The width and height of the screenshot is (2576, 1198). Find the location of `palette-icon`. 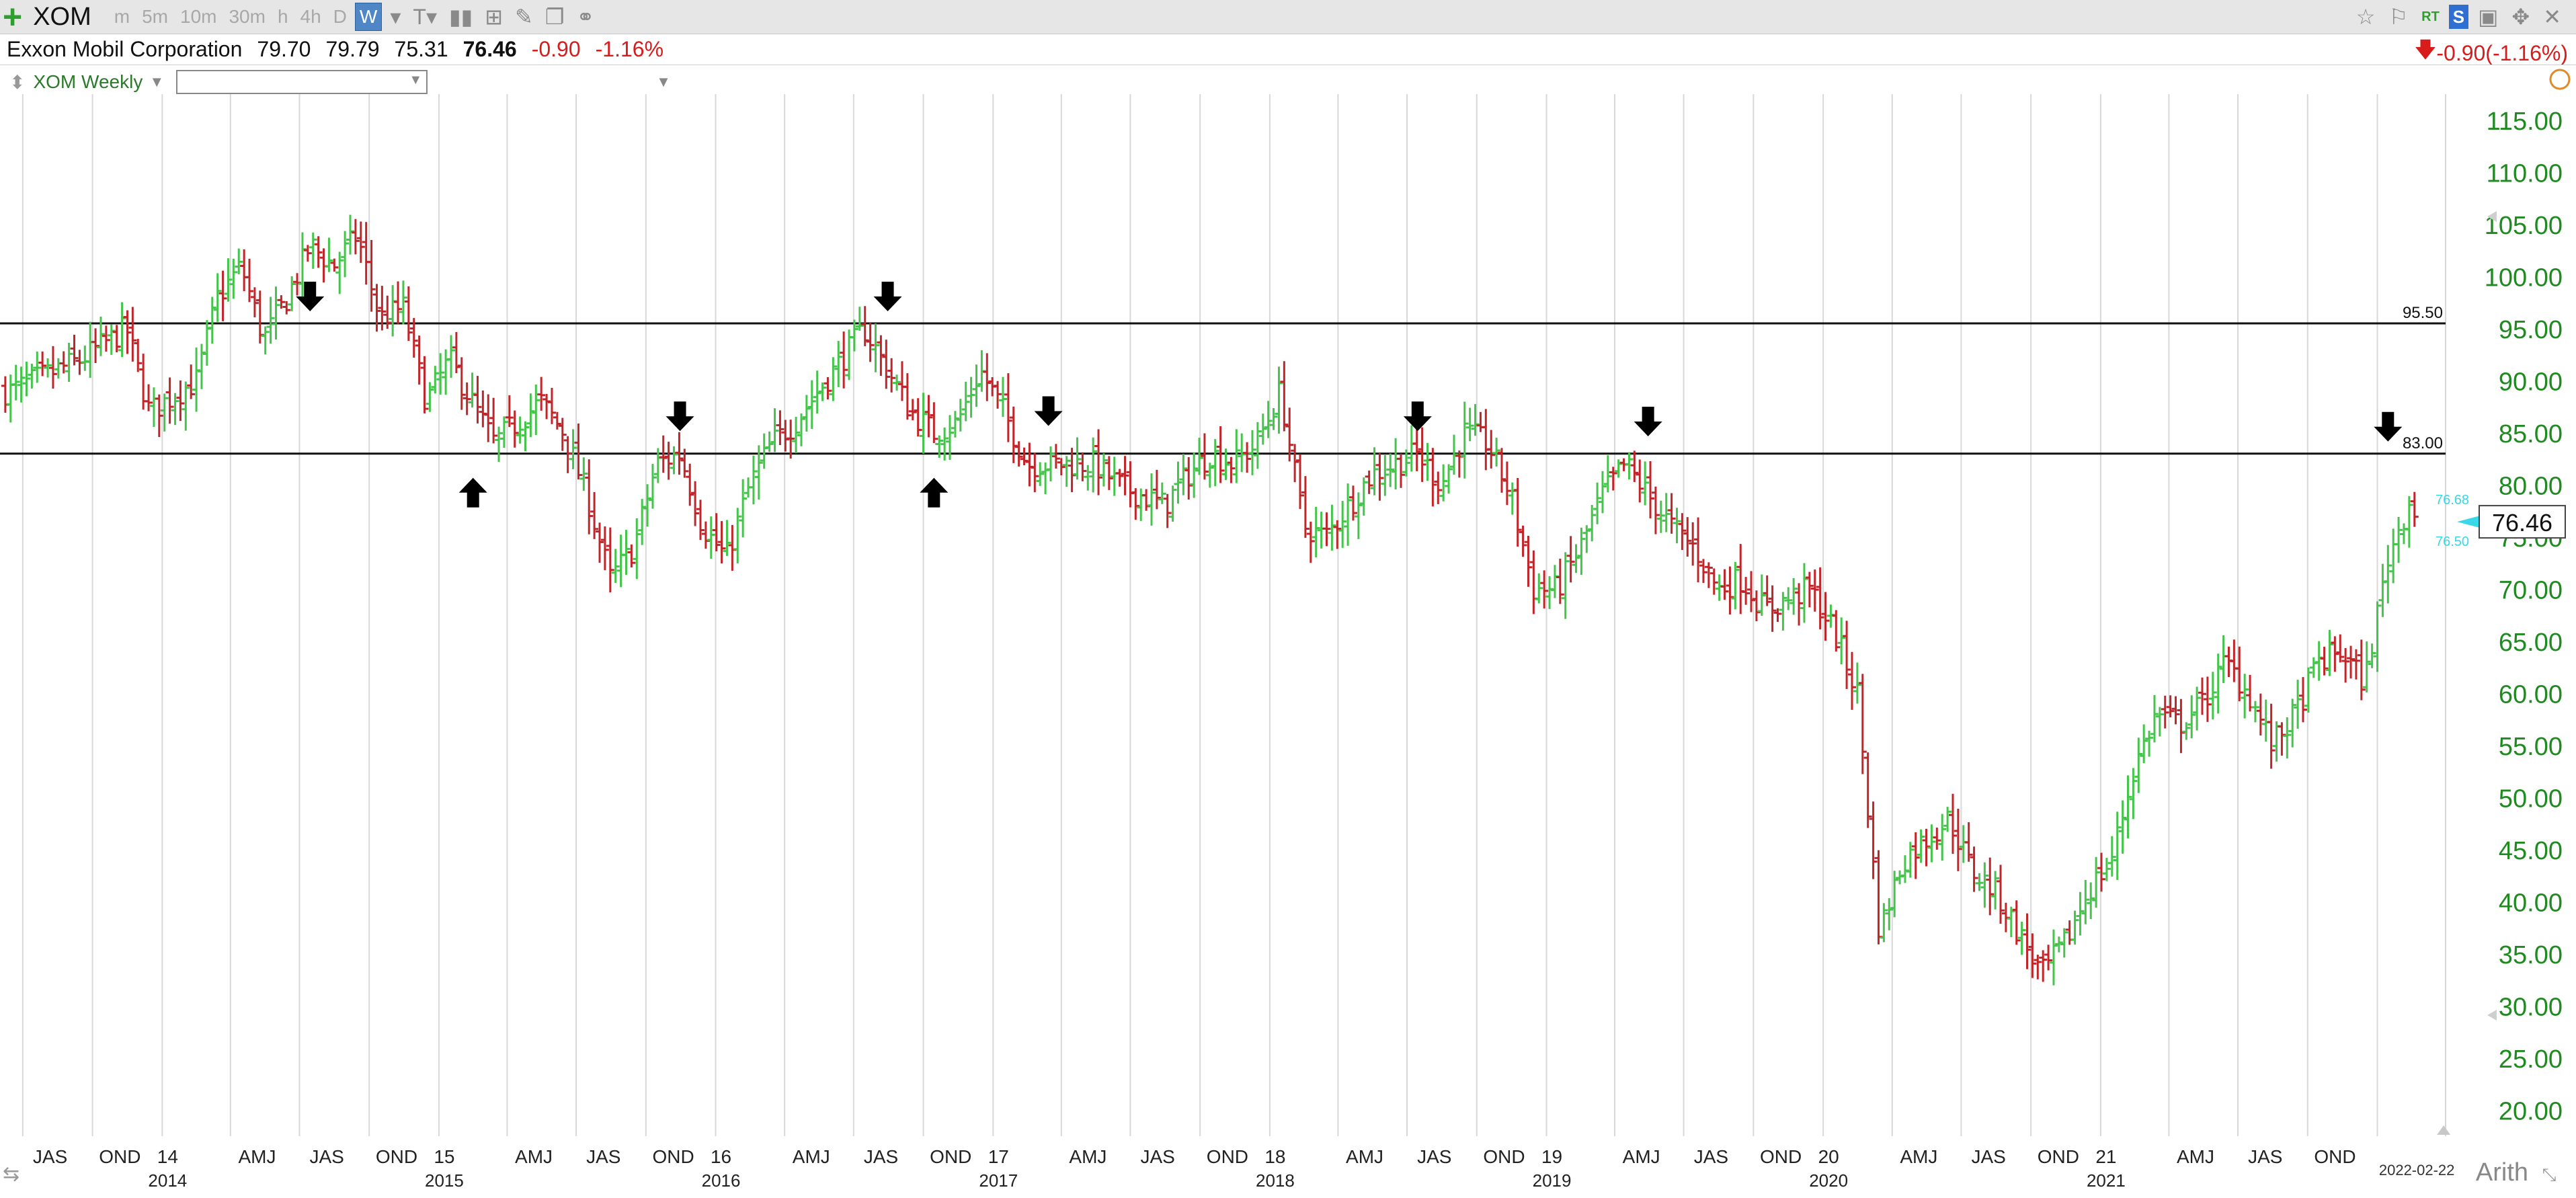

palette-icon is located at coordinates (2560, 80).